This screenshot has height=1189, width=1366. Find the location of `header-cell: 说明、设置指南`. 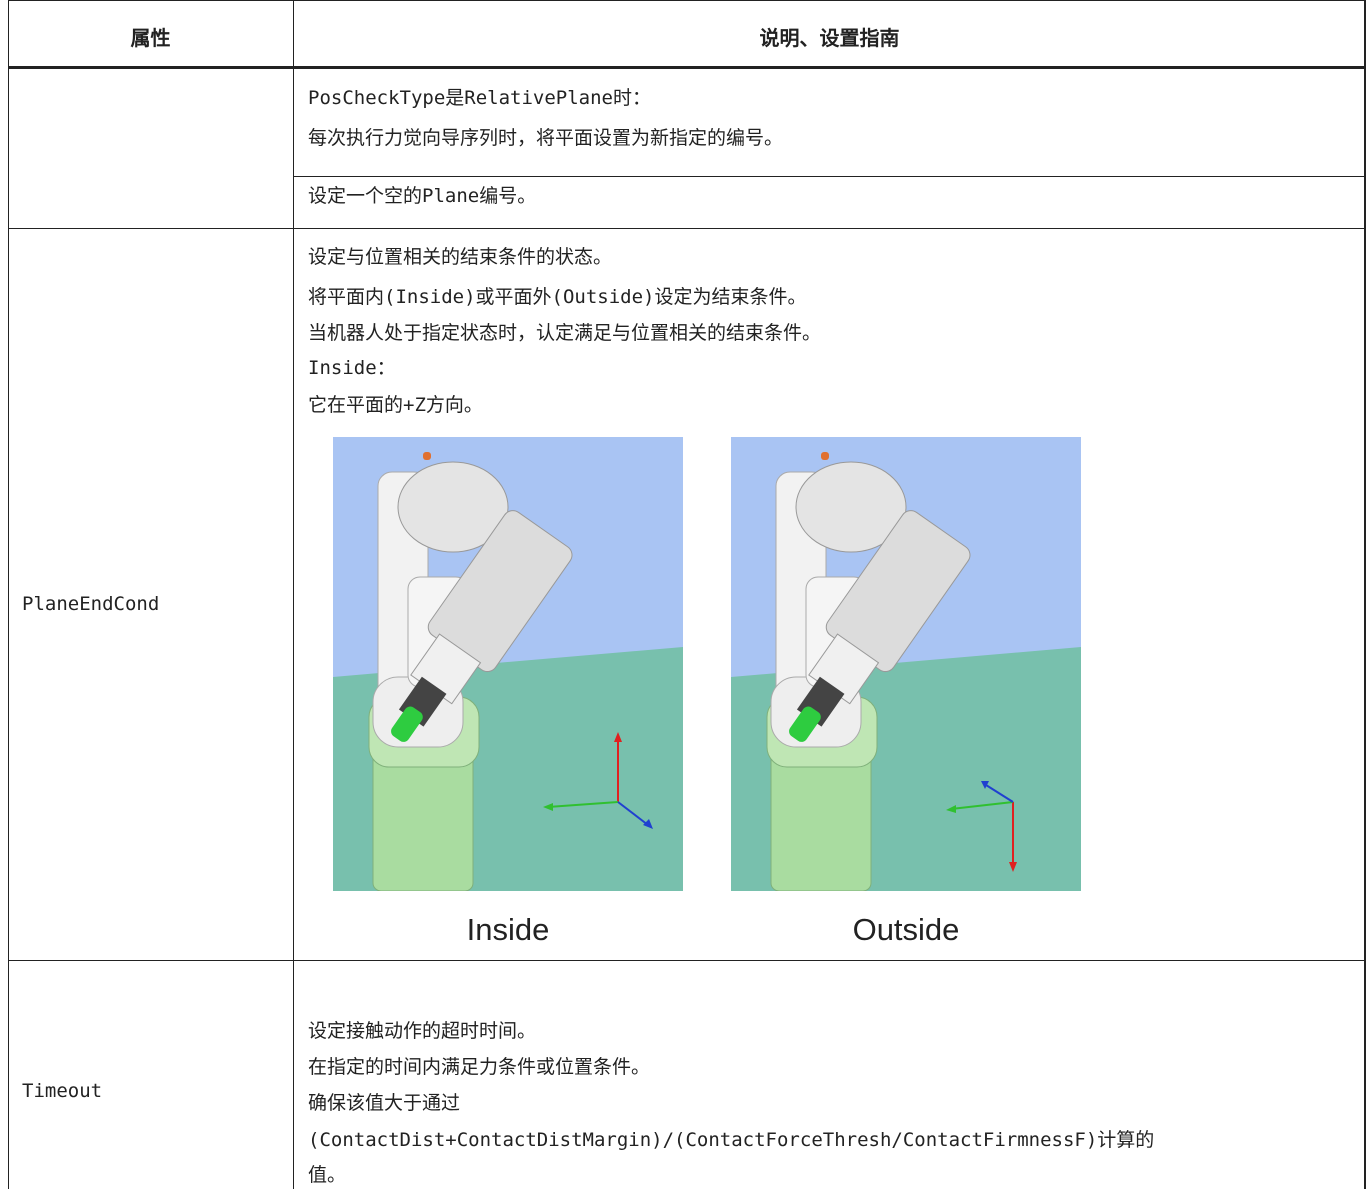

header-cell: 说明、设置指南 is located at coordinates (829, 38).